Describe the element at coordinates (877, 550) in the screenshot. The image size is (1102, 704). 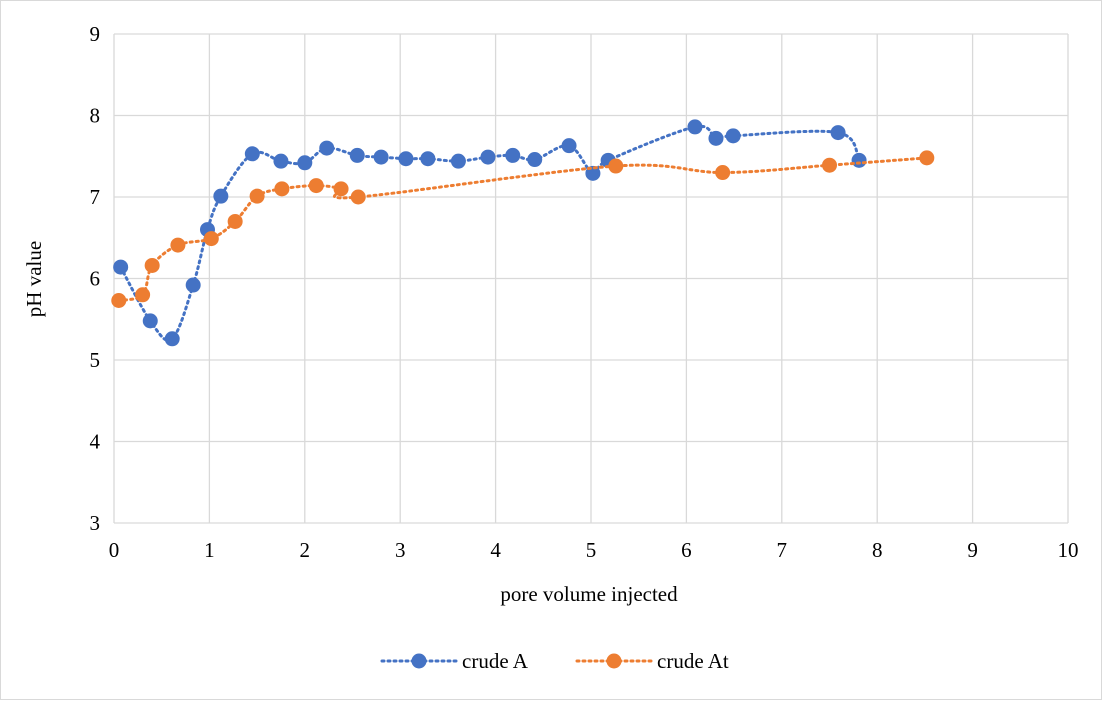
I see `x-tick-label: 8` at that location.